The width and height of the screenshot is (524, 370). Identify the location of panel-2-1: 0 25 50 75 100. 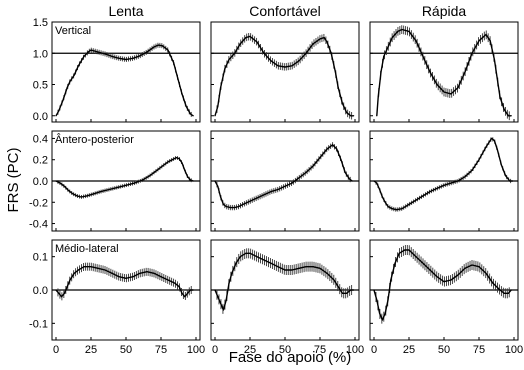
(287, 297).